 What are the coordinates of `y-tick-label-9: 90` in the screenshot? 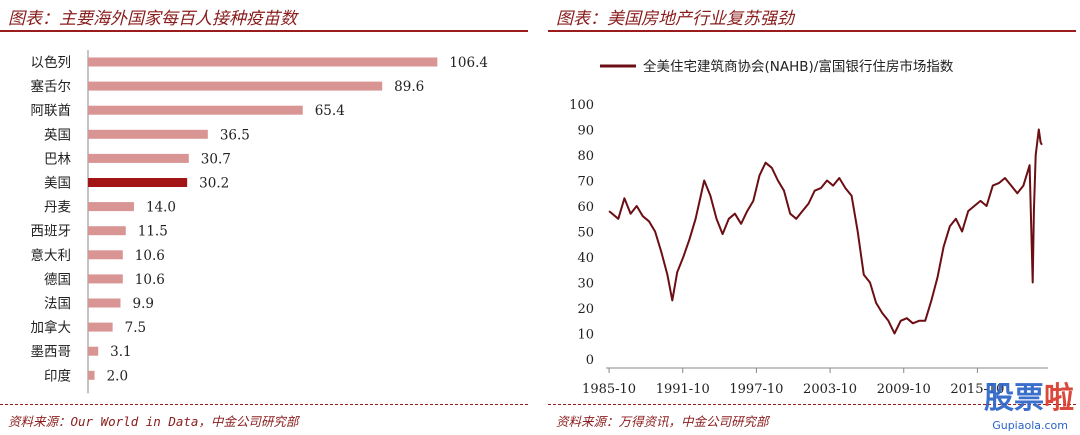 It's located at (585, 131).